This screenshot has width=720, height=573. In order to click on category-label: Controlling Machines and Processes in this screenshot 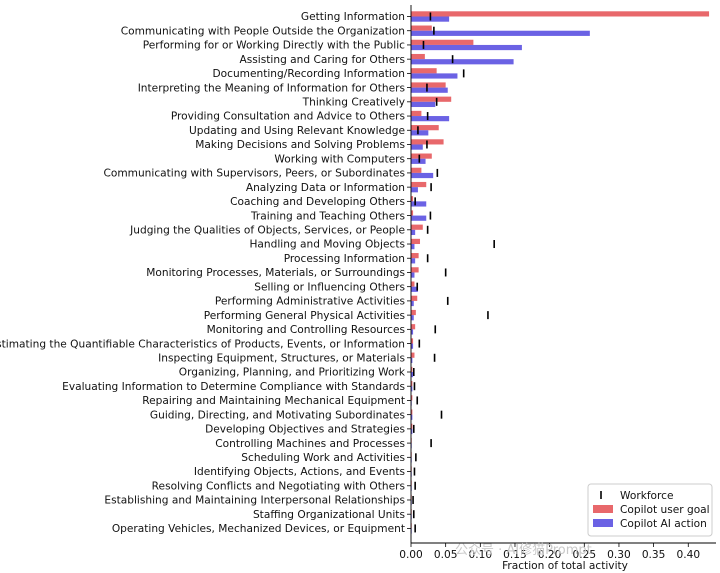, I will do `click(310, 444)`.